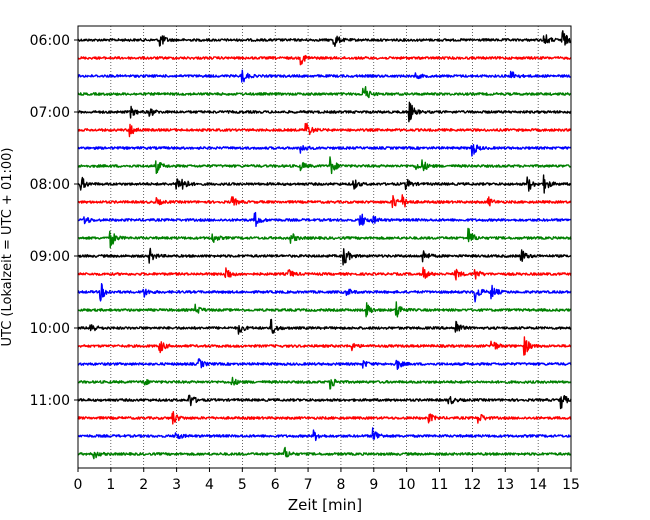  What do you see at coordinates (50, 113) in the screenshot?
I see `y-tick-label: 07:00` at bounding box center [50, 113].